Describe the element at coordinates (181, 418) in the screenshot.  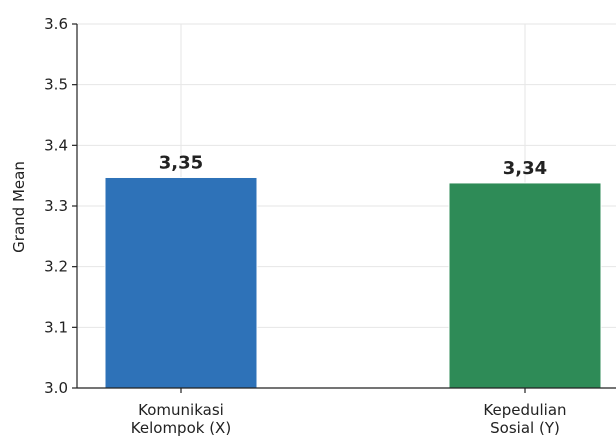
I see `x-tick-label: Komunikasi Kelompok (X)` at that location.